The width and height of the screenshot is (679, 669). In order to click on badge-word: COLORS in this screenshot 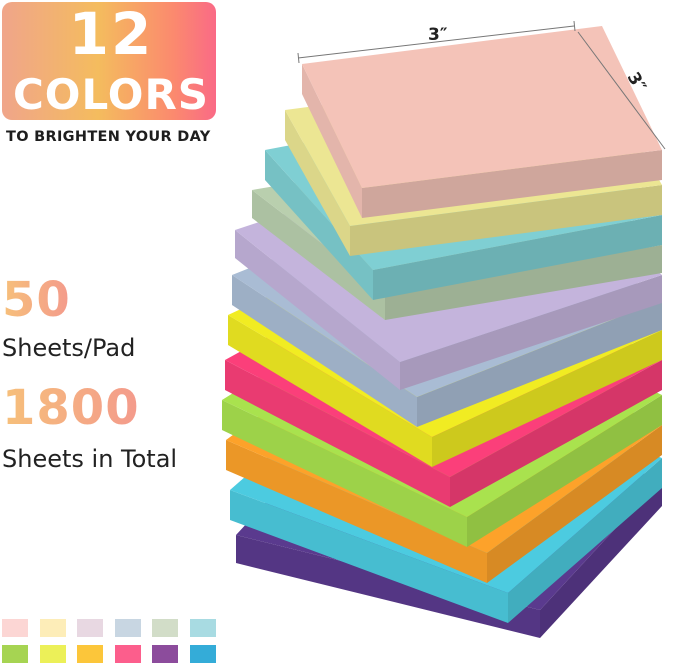, I will do `click(111, 94)`.